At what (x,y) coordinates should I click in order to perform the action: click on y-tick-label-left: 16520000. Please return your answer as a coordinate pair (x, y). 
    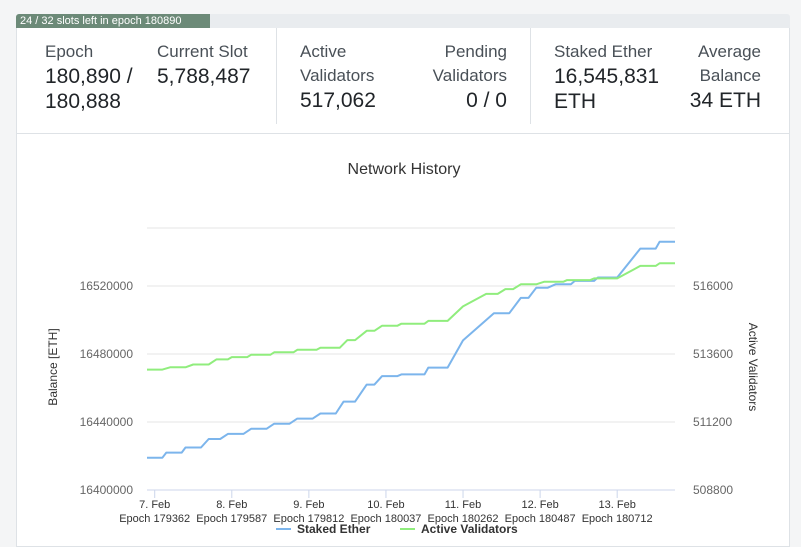
    Looking at the image, I should click on (107, 286).